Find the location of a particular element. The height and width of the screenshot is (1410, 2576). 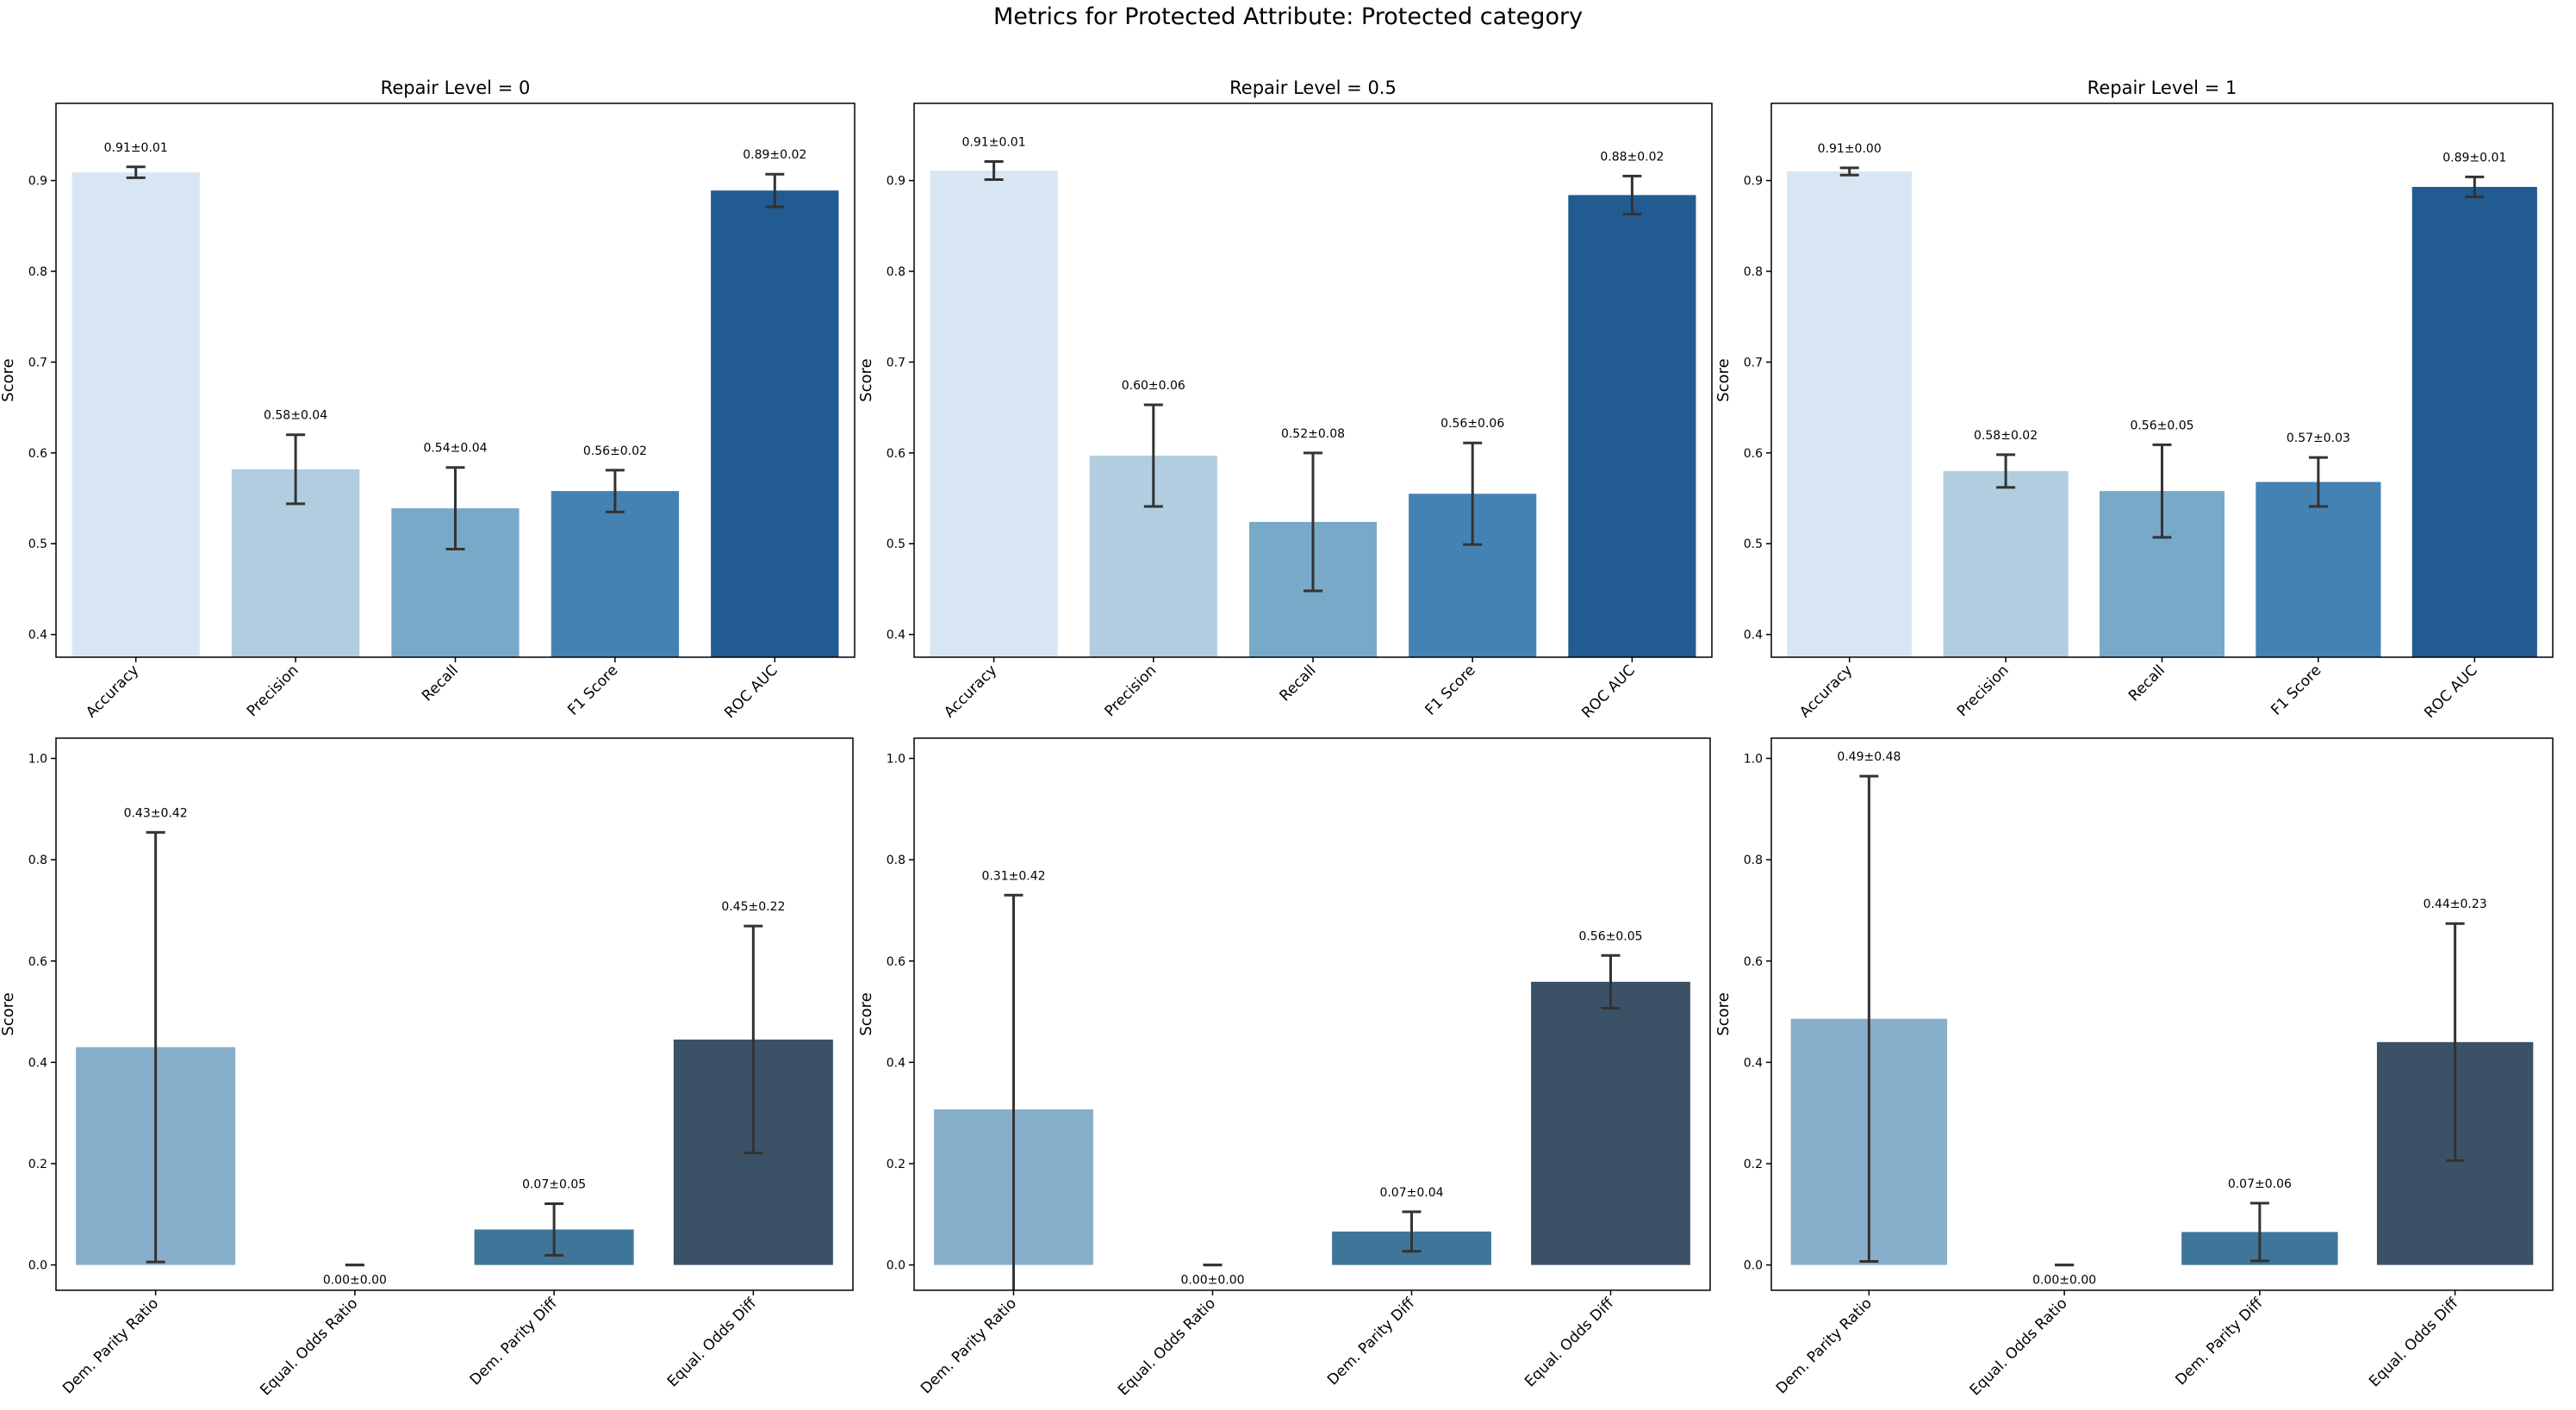

data-label: 0.91±0.00 is located at coordinates (1850, 149).